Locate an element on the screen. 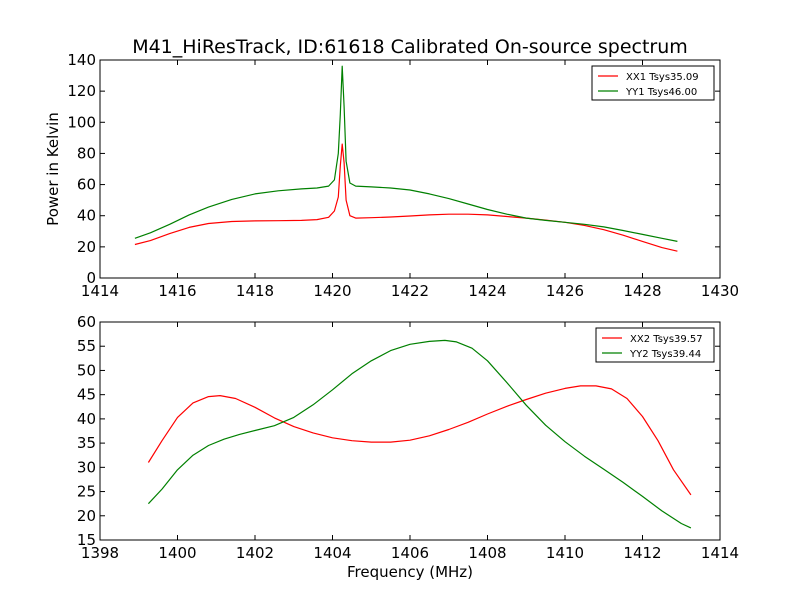  y-tick-label: 80 is located at coordinates (86, 153).